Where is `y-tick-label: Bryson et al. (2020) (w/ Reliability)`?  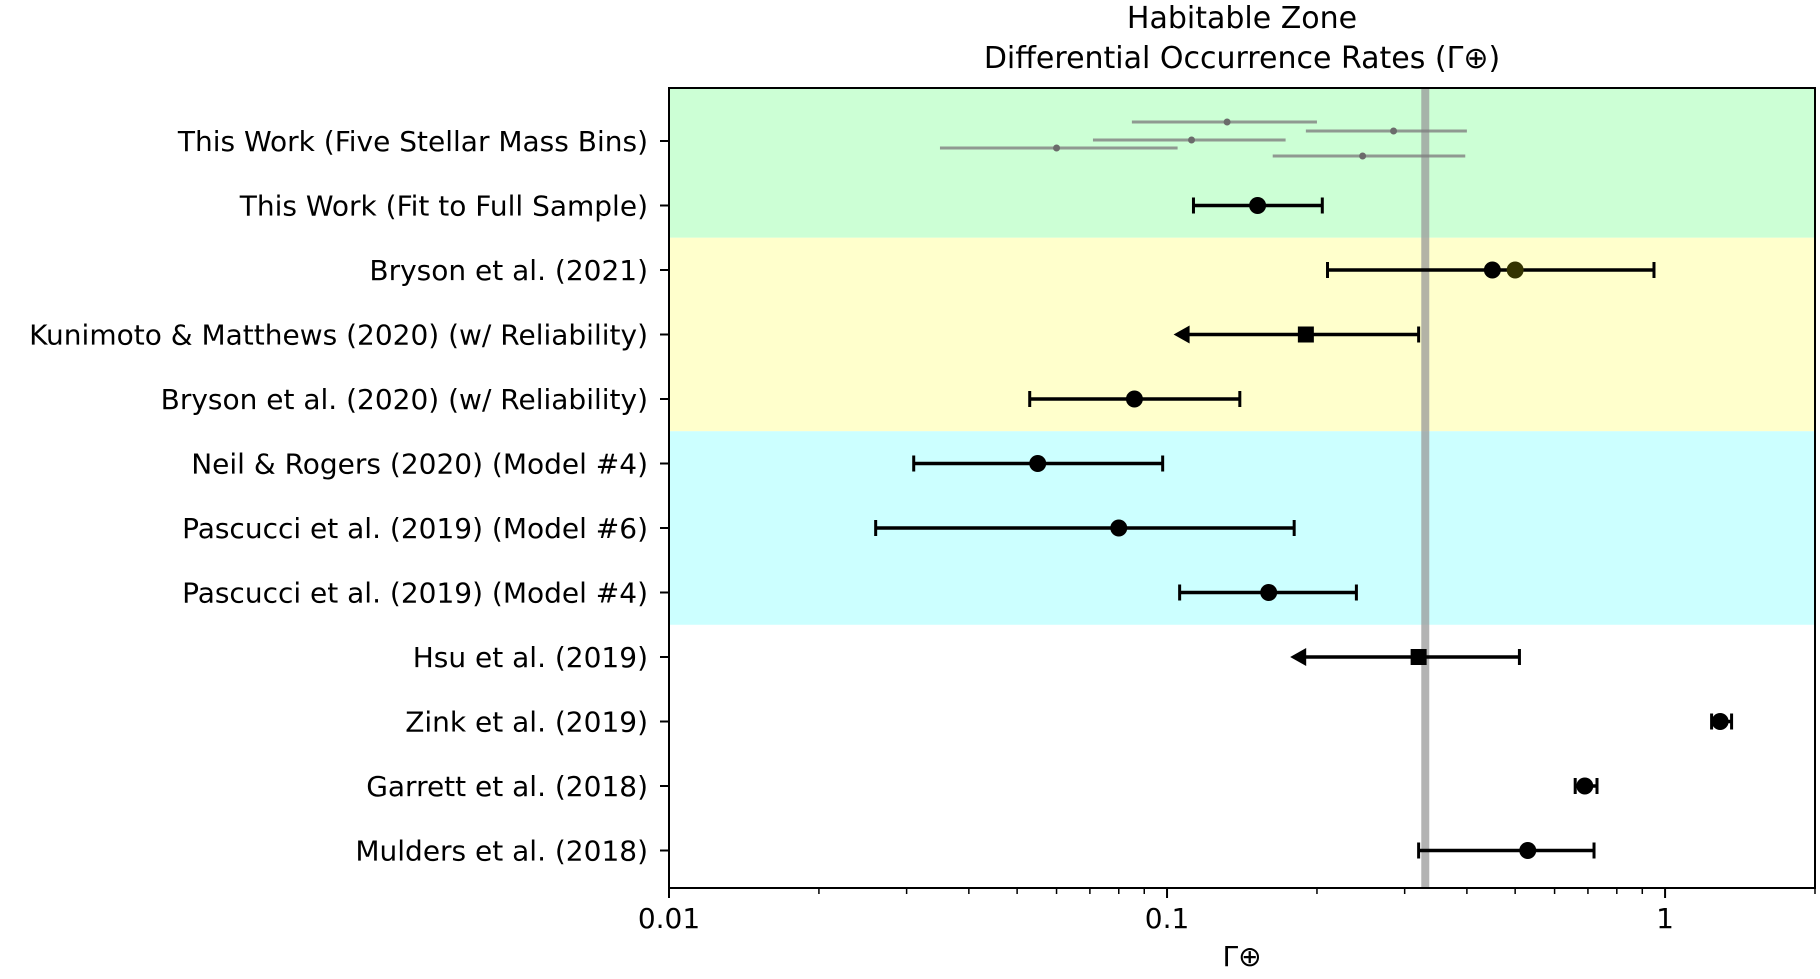 y-tick-label: Bryson et al. (2020) (w/ Reliability) is located at coordinates (404, 399).